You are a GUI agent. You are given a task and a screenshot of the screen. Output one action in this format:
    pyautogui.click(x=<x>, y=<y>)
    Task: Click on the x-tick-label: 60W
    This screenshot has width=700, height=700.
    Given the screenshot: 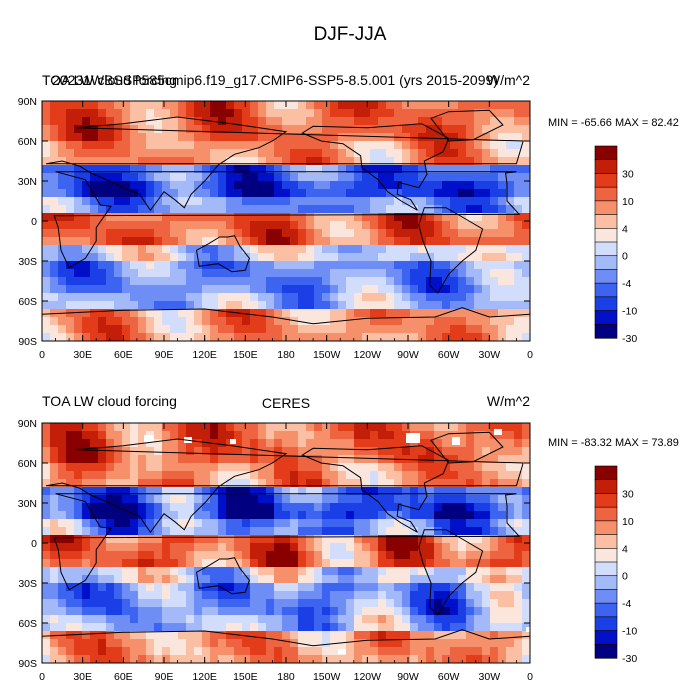 What is the action you would take?
    pyautogui.click(x=449, y=355)
    